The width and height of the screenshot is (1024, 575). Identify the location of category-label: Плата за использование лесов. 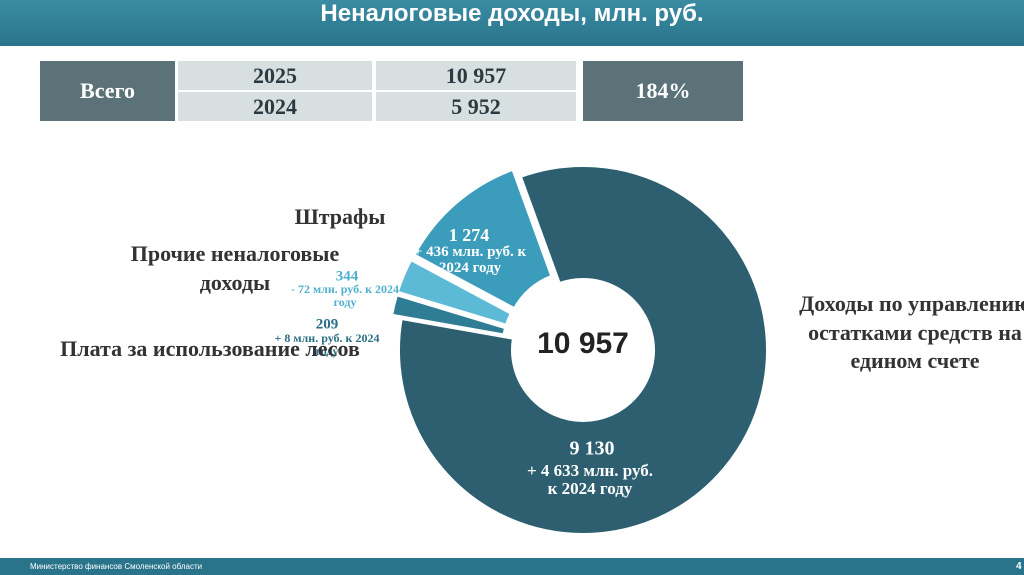
(210, 348).